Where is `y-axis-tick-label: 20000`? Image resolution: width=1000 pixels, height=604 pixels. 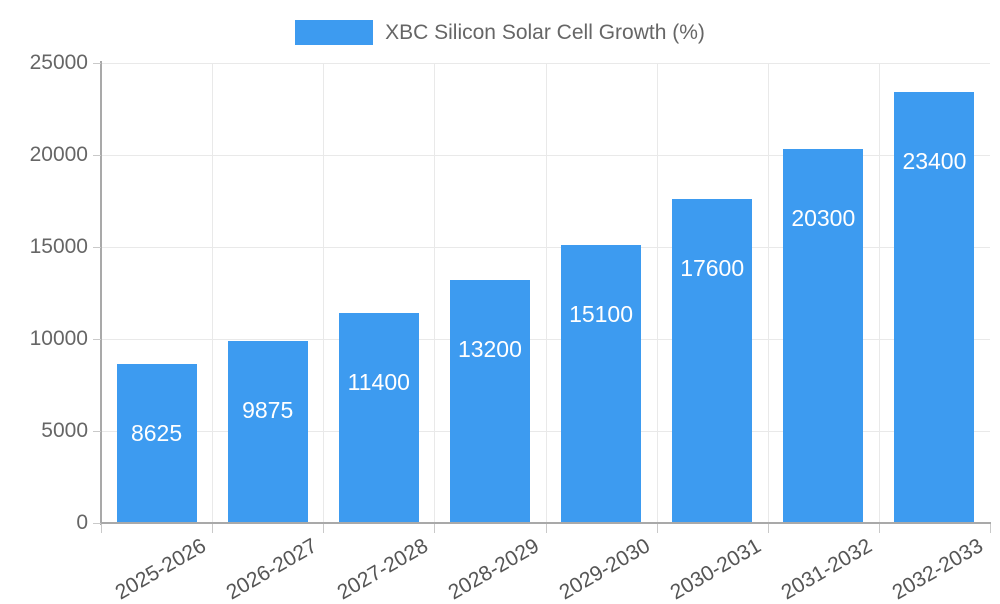
y-axis-tick-label: 20000 is located at coordinates (58, 154).